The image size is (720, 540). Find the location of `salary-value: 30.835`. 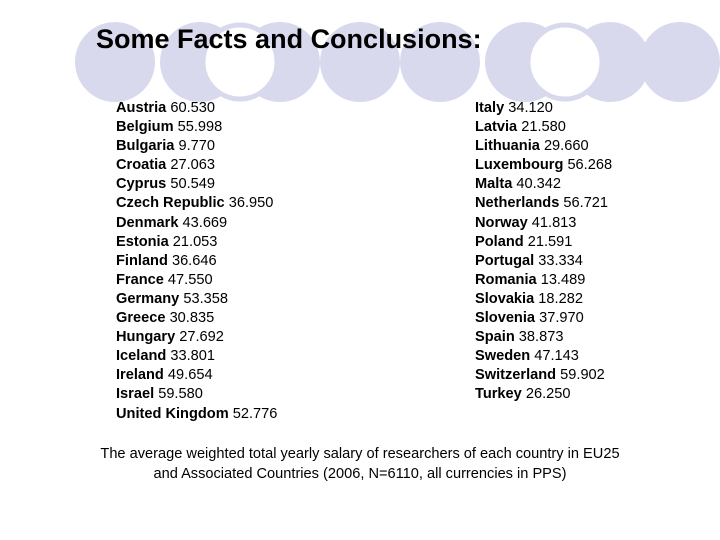

salary-value: 30.835 is located at coordinates (192, 318).